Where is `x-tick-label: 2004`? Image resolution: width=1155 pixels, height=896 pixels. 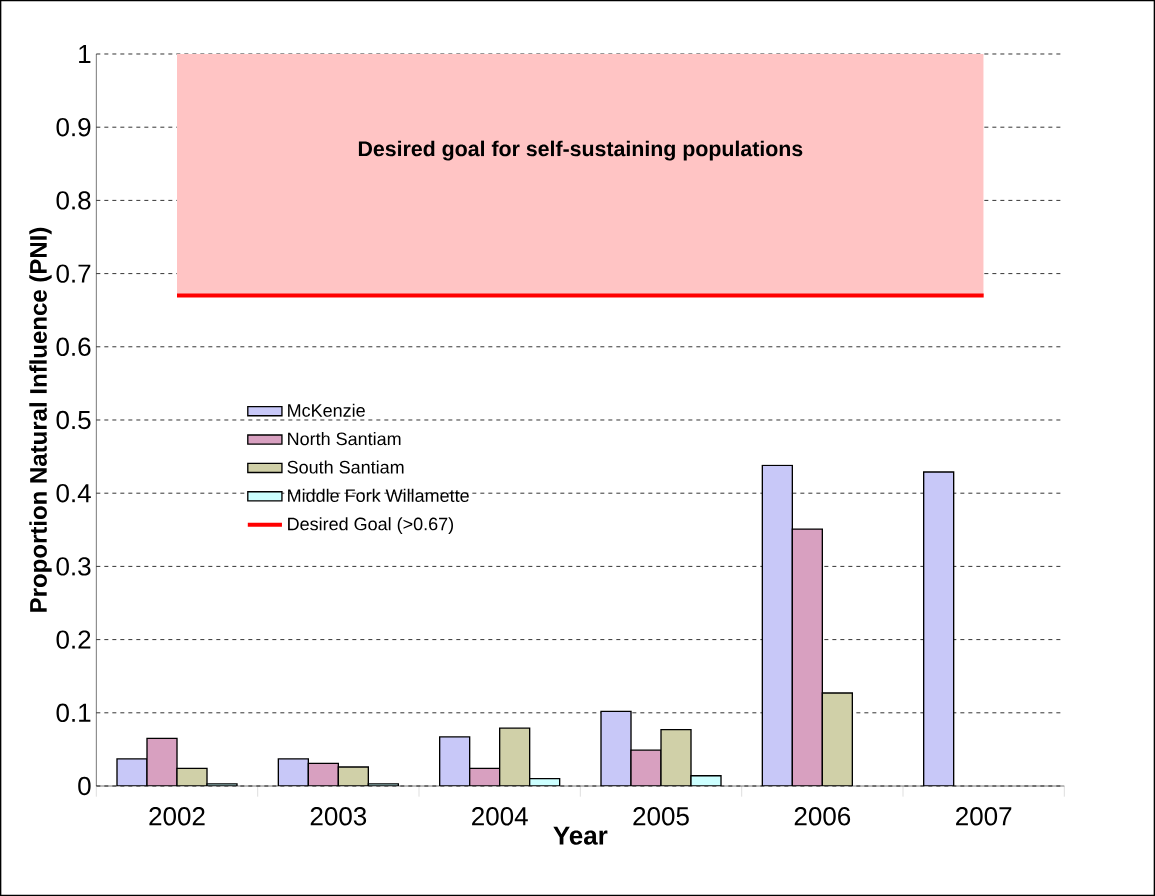 x-tick-label: 2004 is located at coordinates (500, 816).